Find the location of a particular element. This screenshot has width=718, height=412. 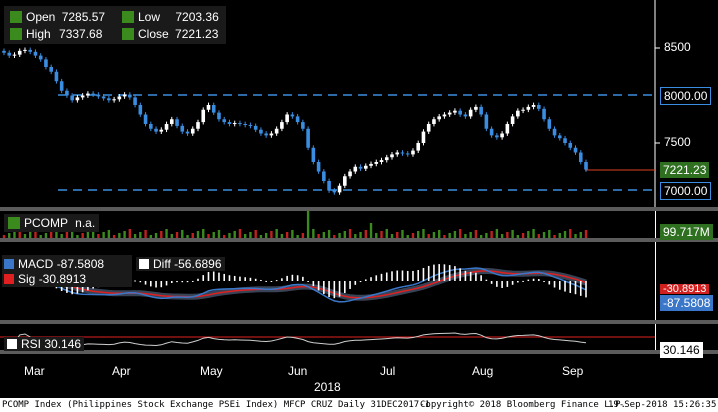

high-field: High 7337.68 is located at coordinates (56, 34).